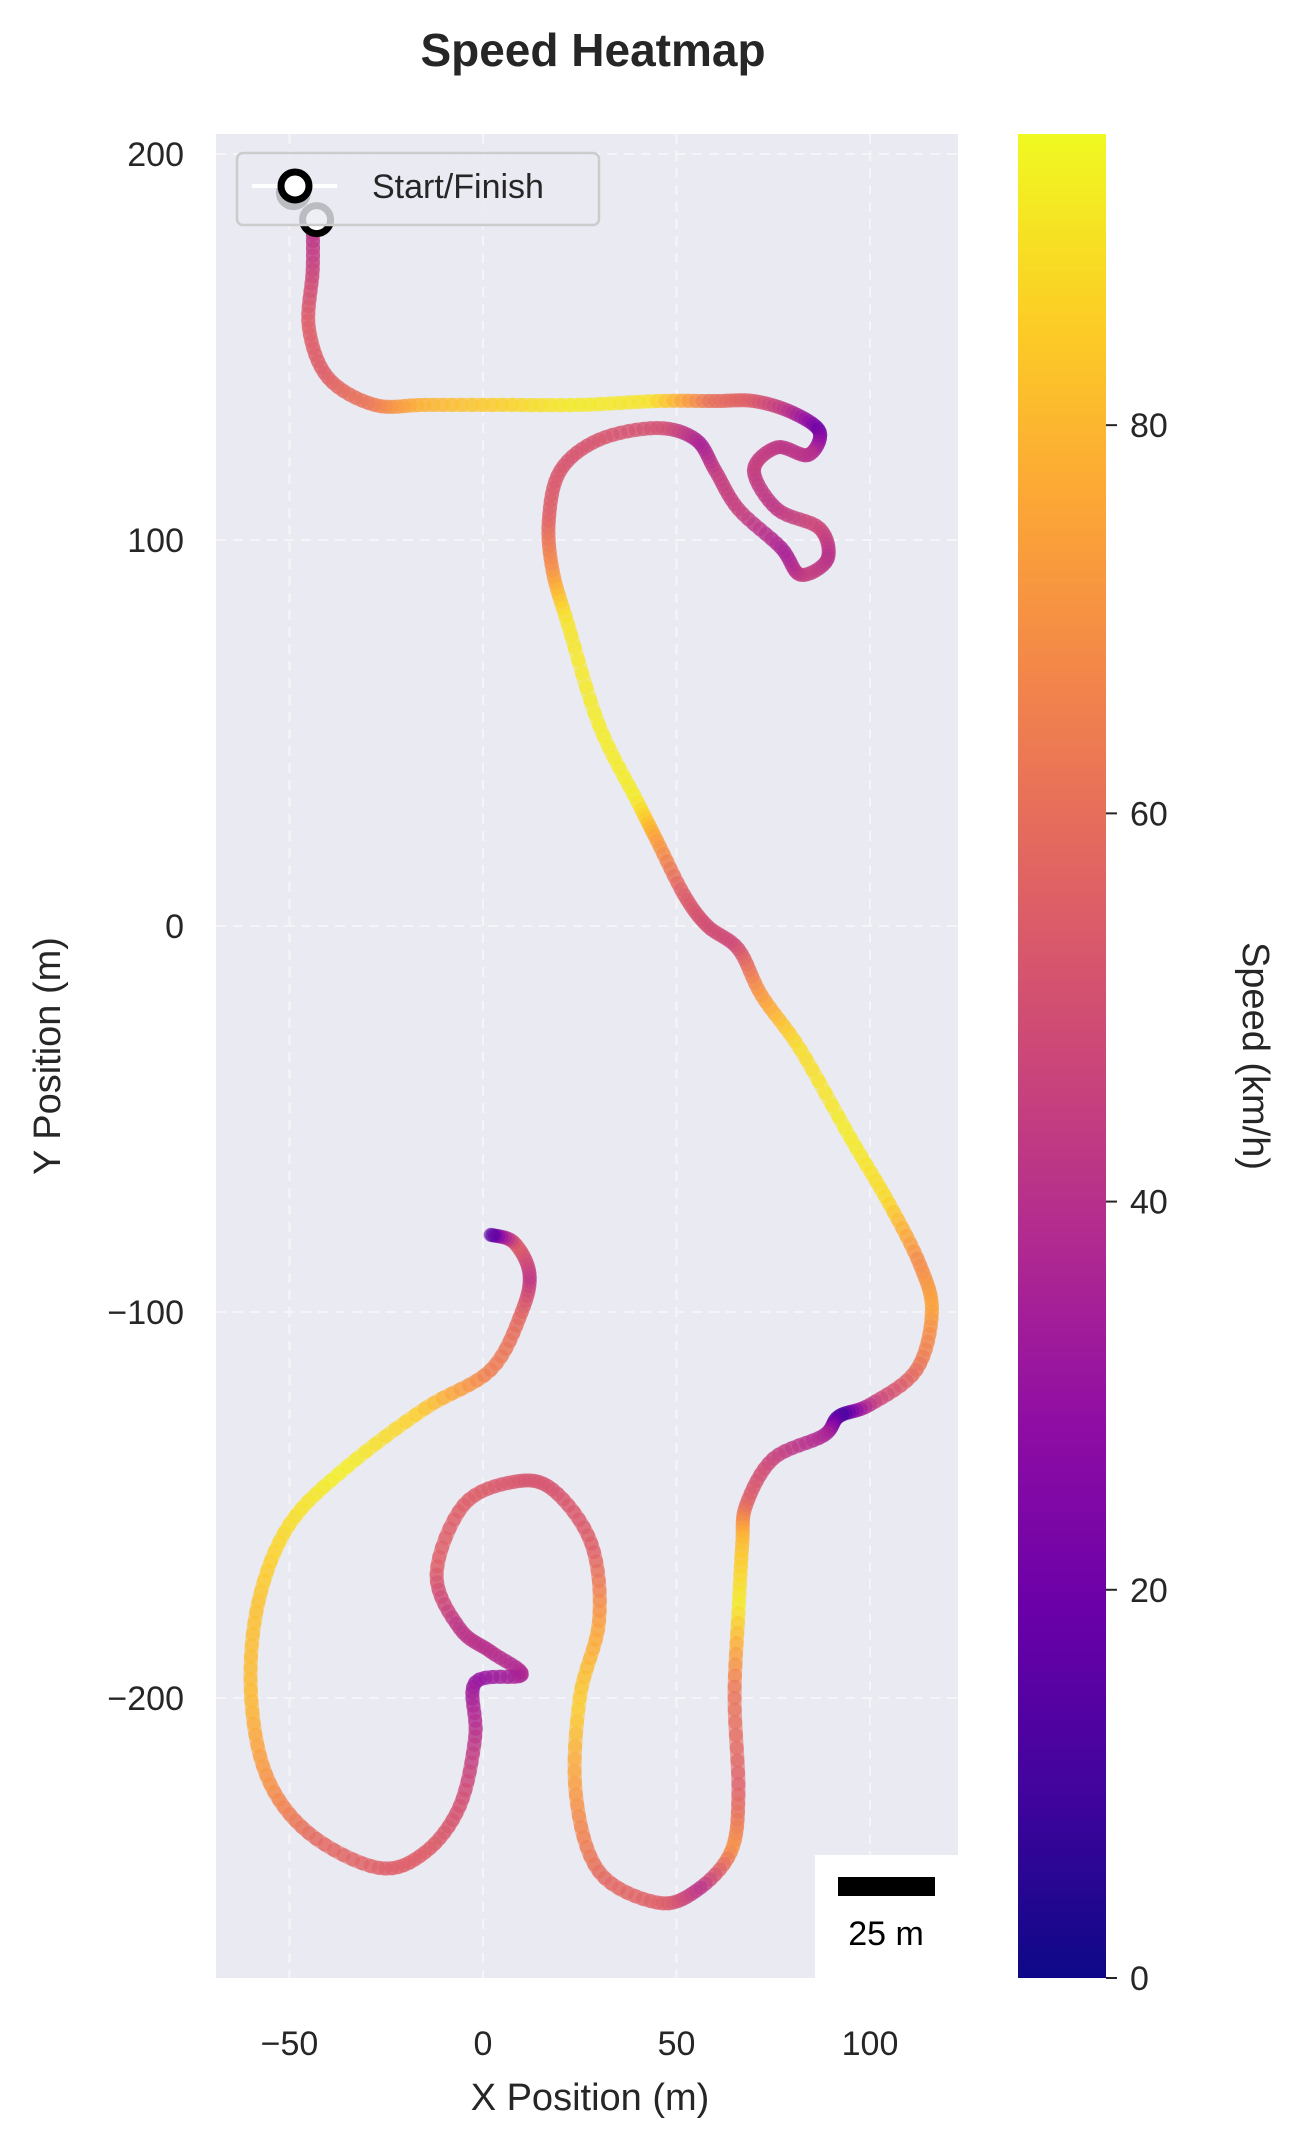 This screenshot has height=2138, width=1296. What do you see at coordinates (886, 1886) in the screenshot?
I see `scale-bar-line` at bounding box center [886, 1886].